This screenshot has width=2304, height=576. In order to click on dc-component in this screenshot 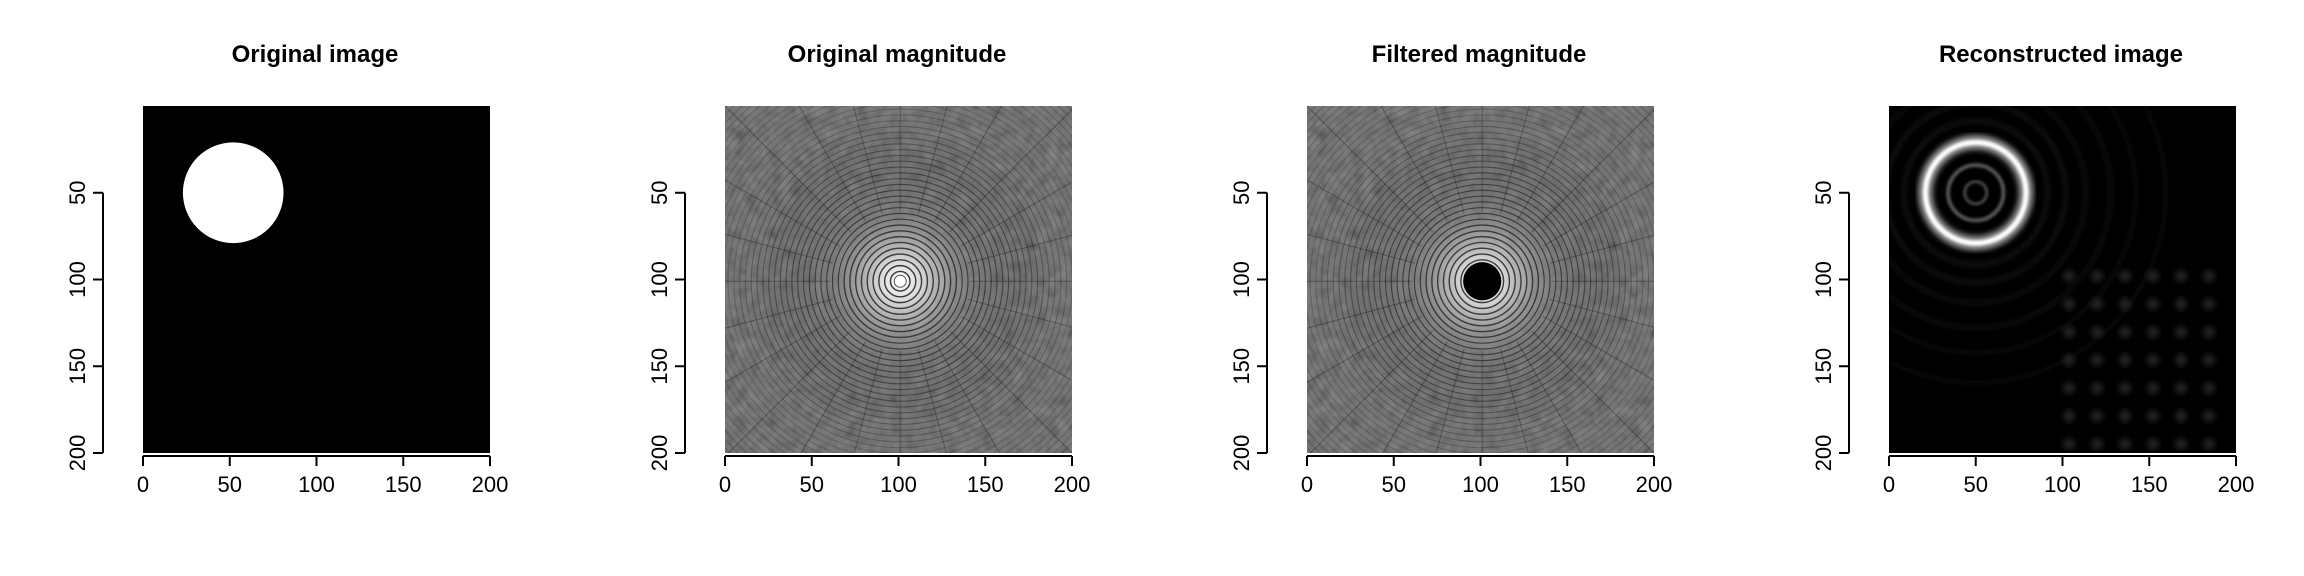, I will do `click(900, 281)`.